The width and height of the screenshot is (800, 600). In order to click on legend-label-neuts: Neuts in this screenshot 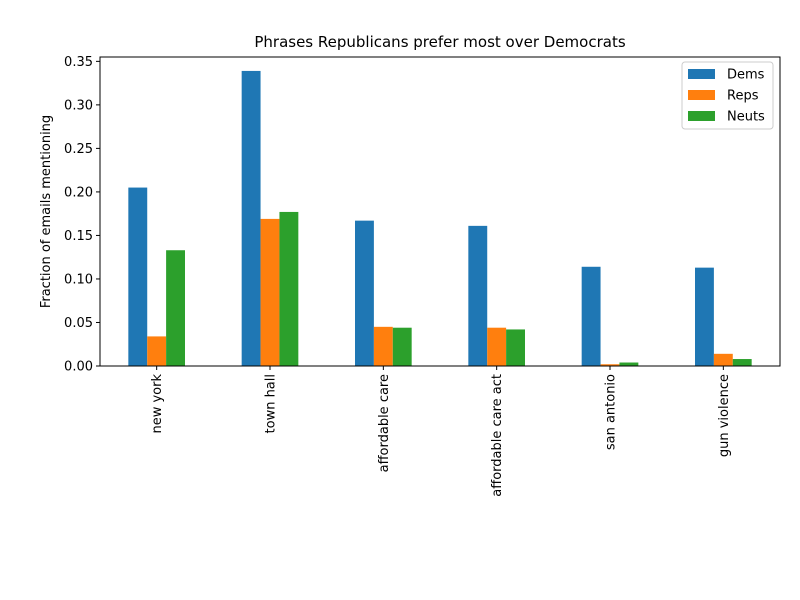, I will do `click(746, 117)`.